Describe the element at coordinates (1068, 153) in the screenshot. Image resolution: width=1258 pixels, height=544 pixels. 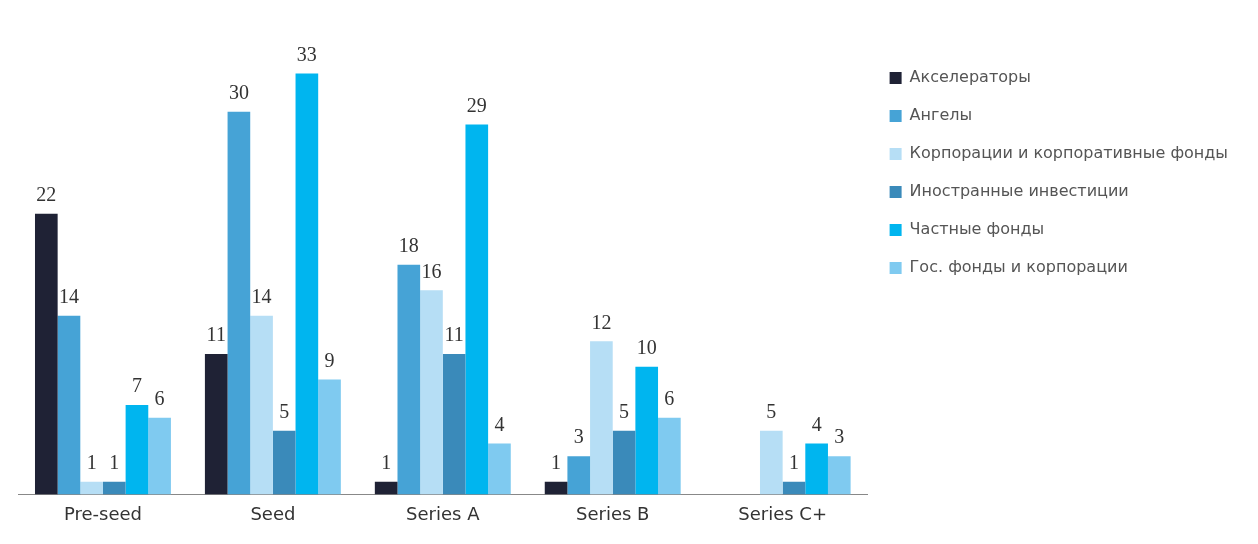
I see `legend-label: Корпорации и корпоративные фонды` at that location.